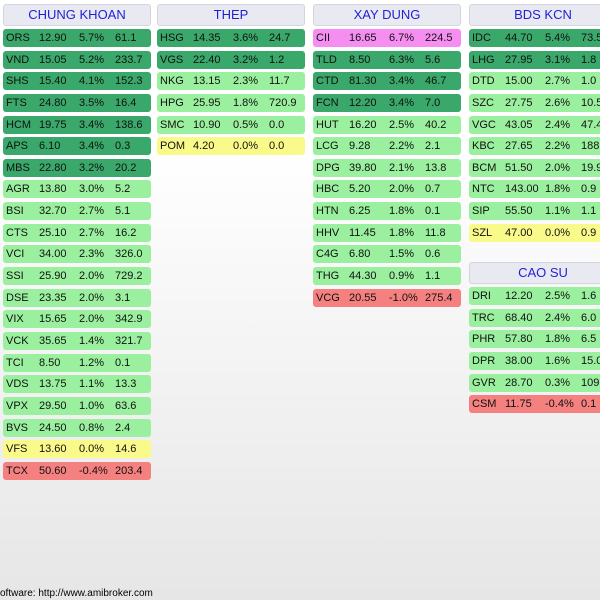 The width and height of the screenshot is (600, 600). I want to click on ticker-volume: 1.0, so click(589, 81).